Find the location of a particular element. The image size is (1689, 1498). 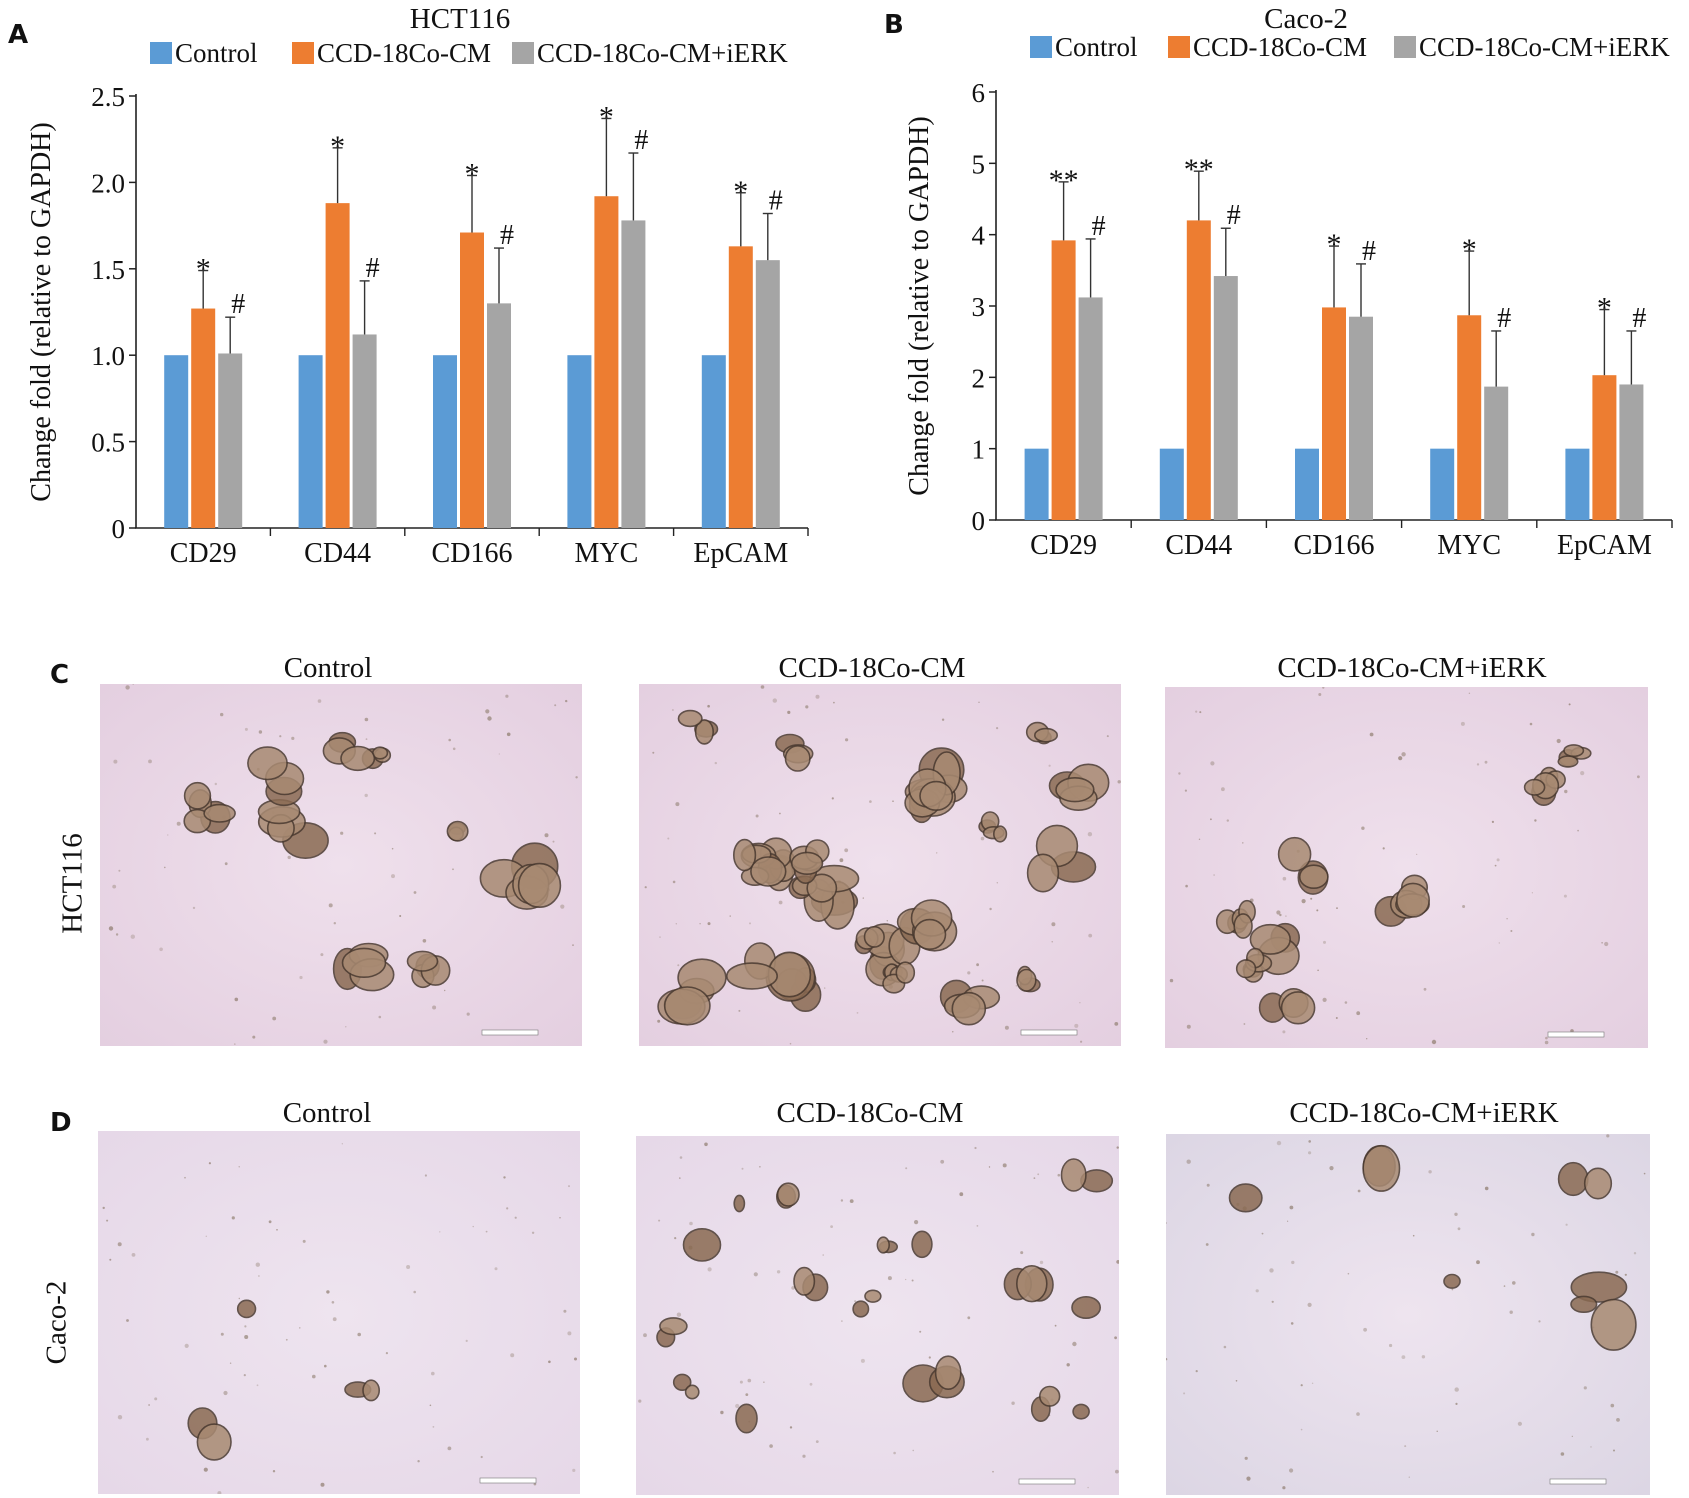

chart-a-xtick-label-3: MYC is located at coordinates (607, 553).